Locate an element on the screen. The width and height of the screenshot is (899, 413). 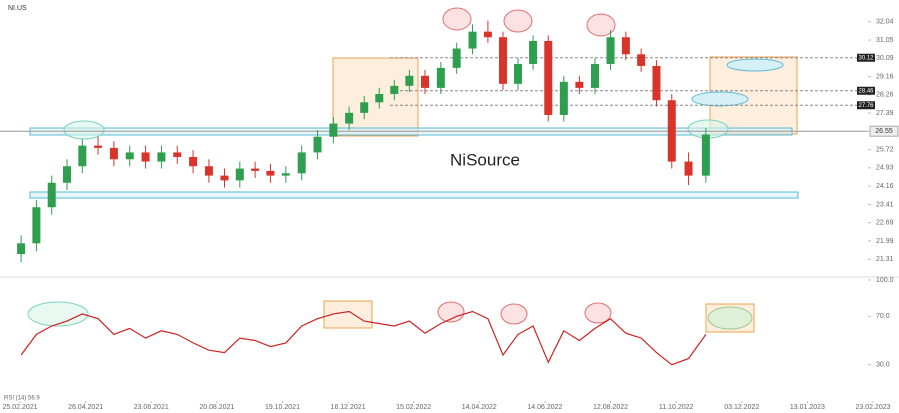
y-tick-label: 21.99 is located at coordinates (885, 241).